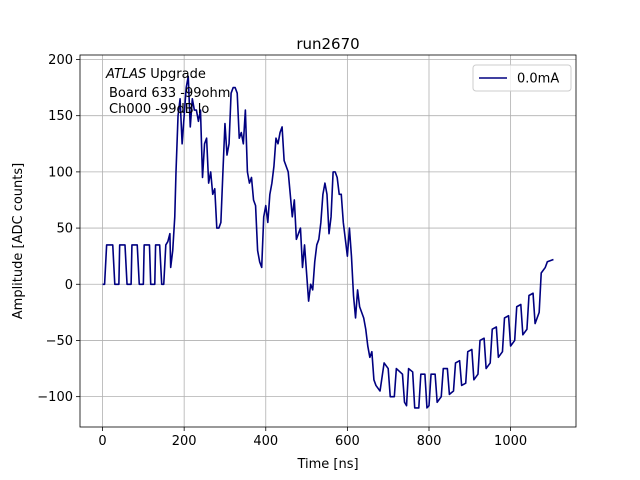  I want to click on legend-box, so click(522, 78).